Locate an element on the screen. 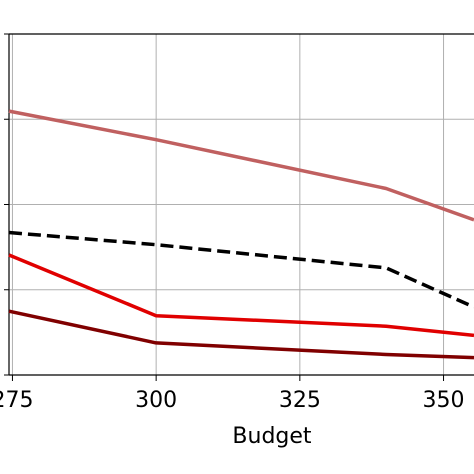  ticks-layer: 275 300 325 350 is located at coordinates (232, 394).